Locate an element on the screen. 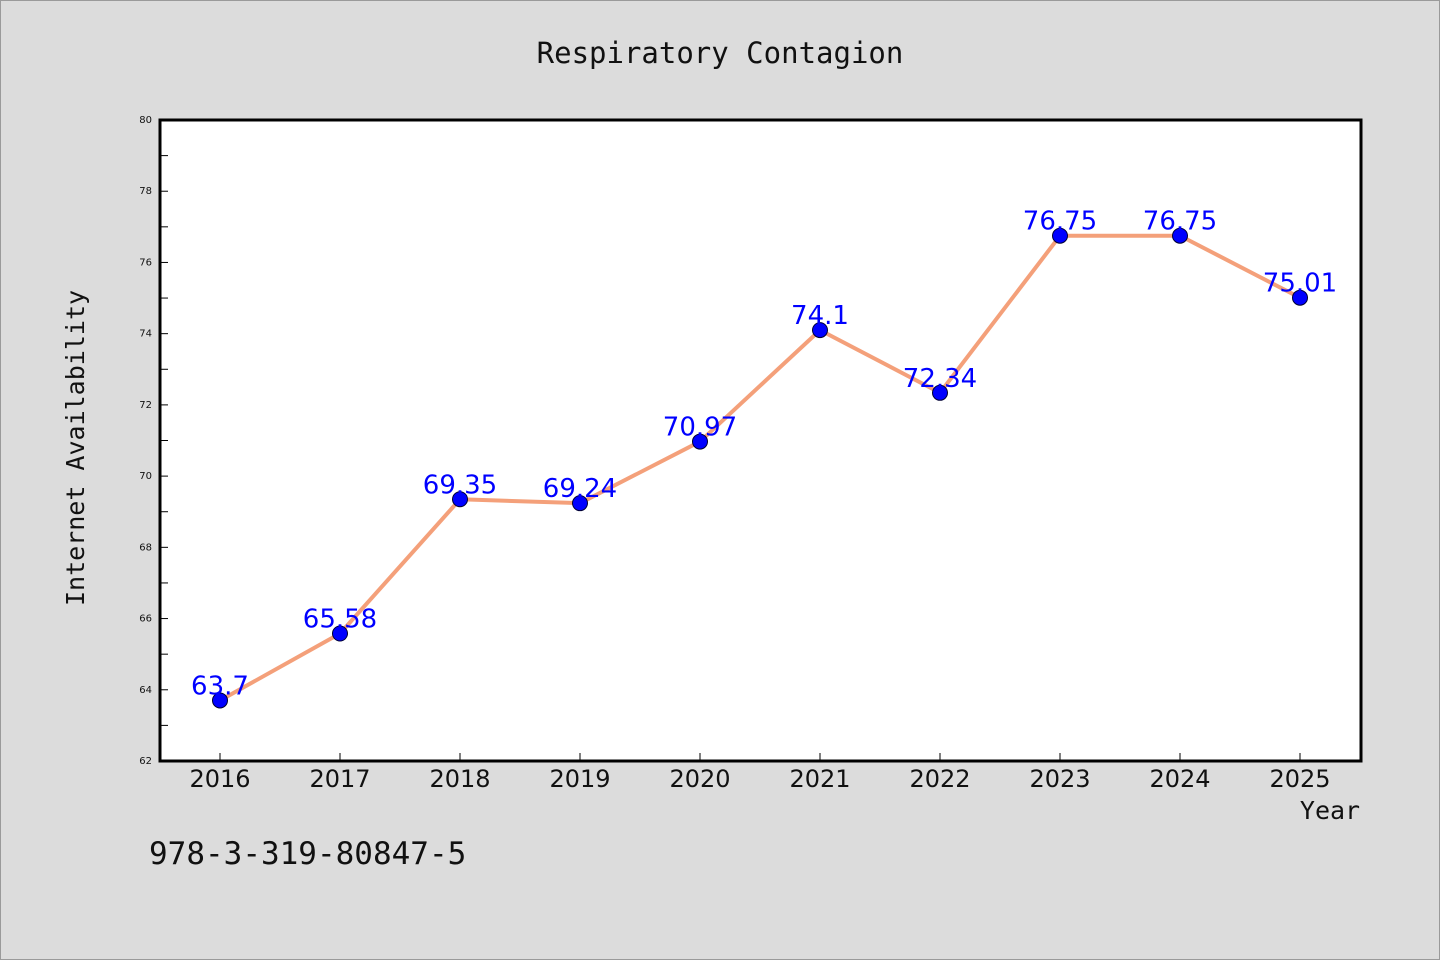 This screenshot has width=1440, height=960. data-label: 69.35 is located at coordinates (460, 485).